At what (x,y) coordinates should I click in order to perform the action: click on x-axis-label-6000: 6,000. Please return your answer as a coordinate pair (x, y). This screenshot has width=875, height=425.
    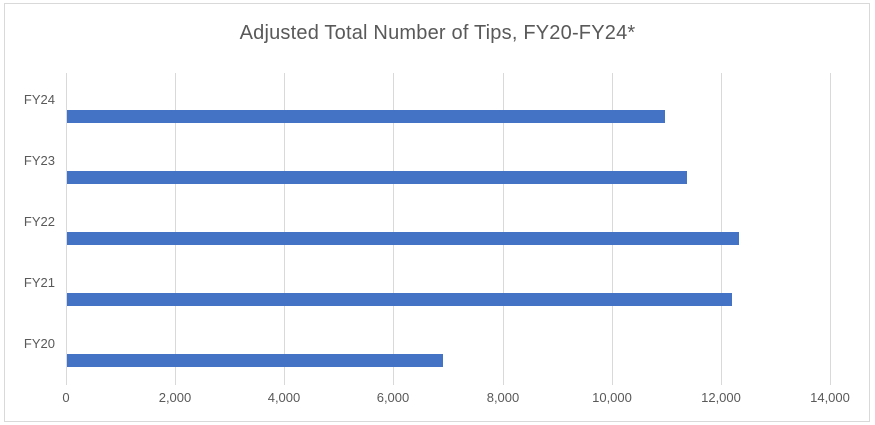
    Looking at the image, I should click on (393, 397).